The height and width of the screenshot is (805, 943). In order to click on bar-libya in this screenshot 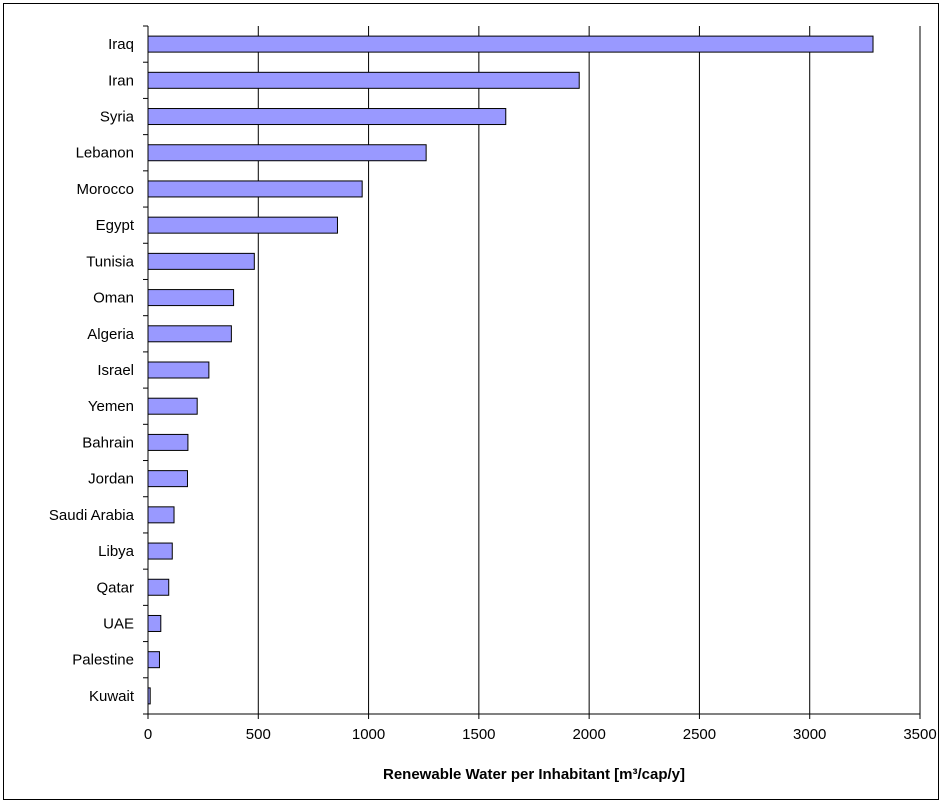, I will do `click(160, 551)`.